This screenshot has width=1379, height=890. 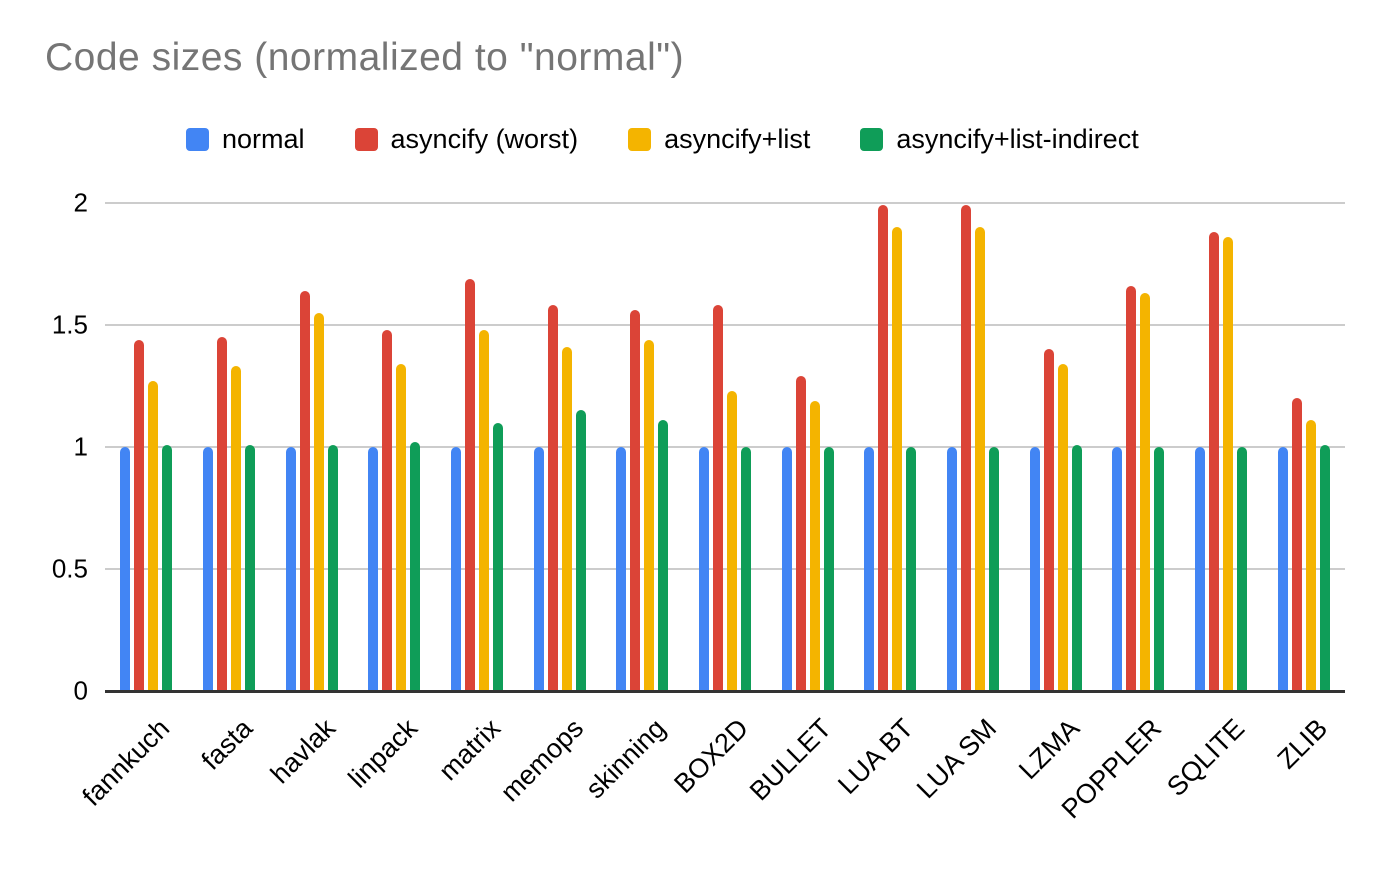 What do you see at coordinates (197, 139) in the screenshot?
I see `legend-swatch-normal` at bounding box center [197, 139].